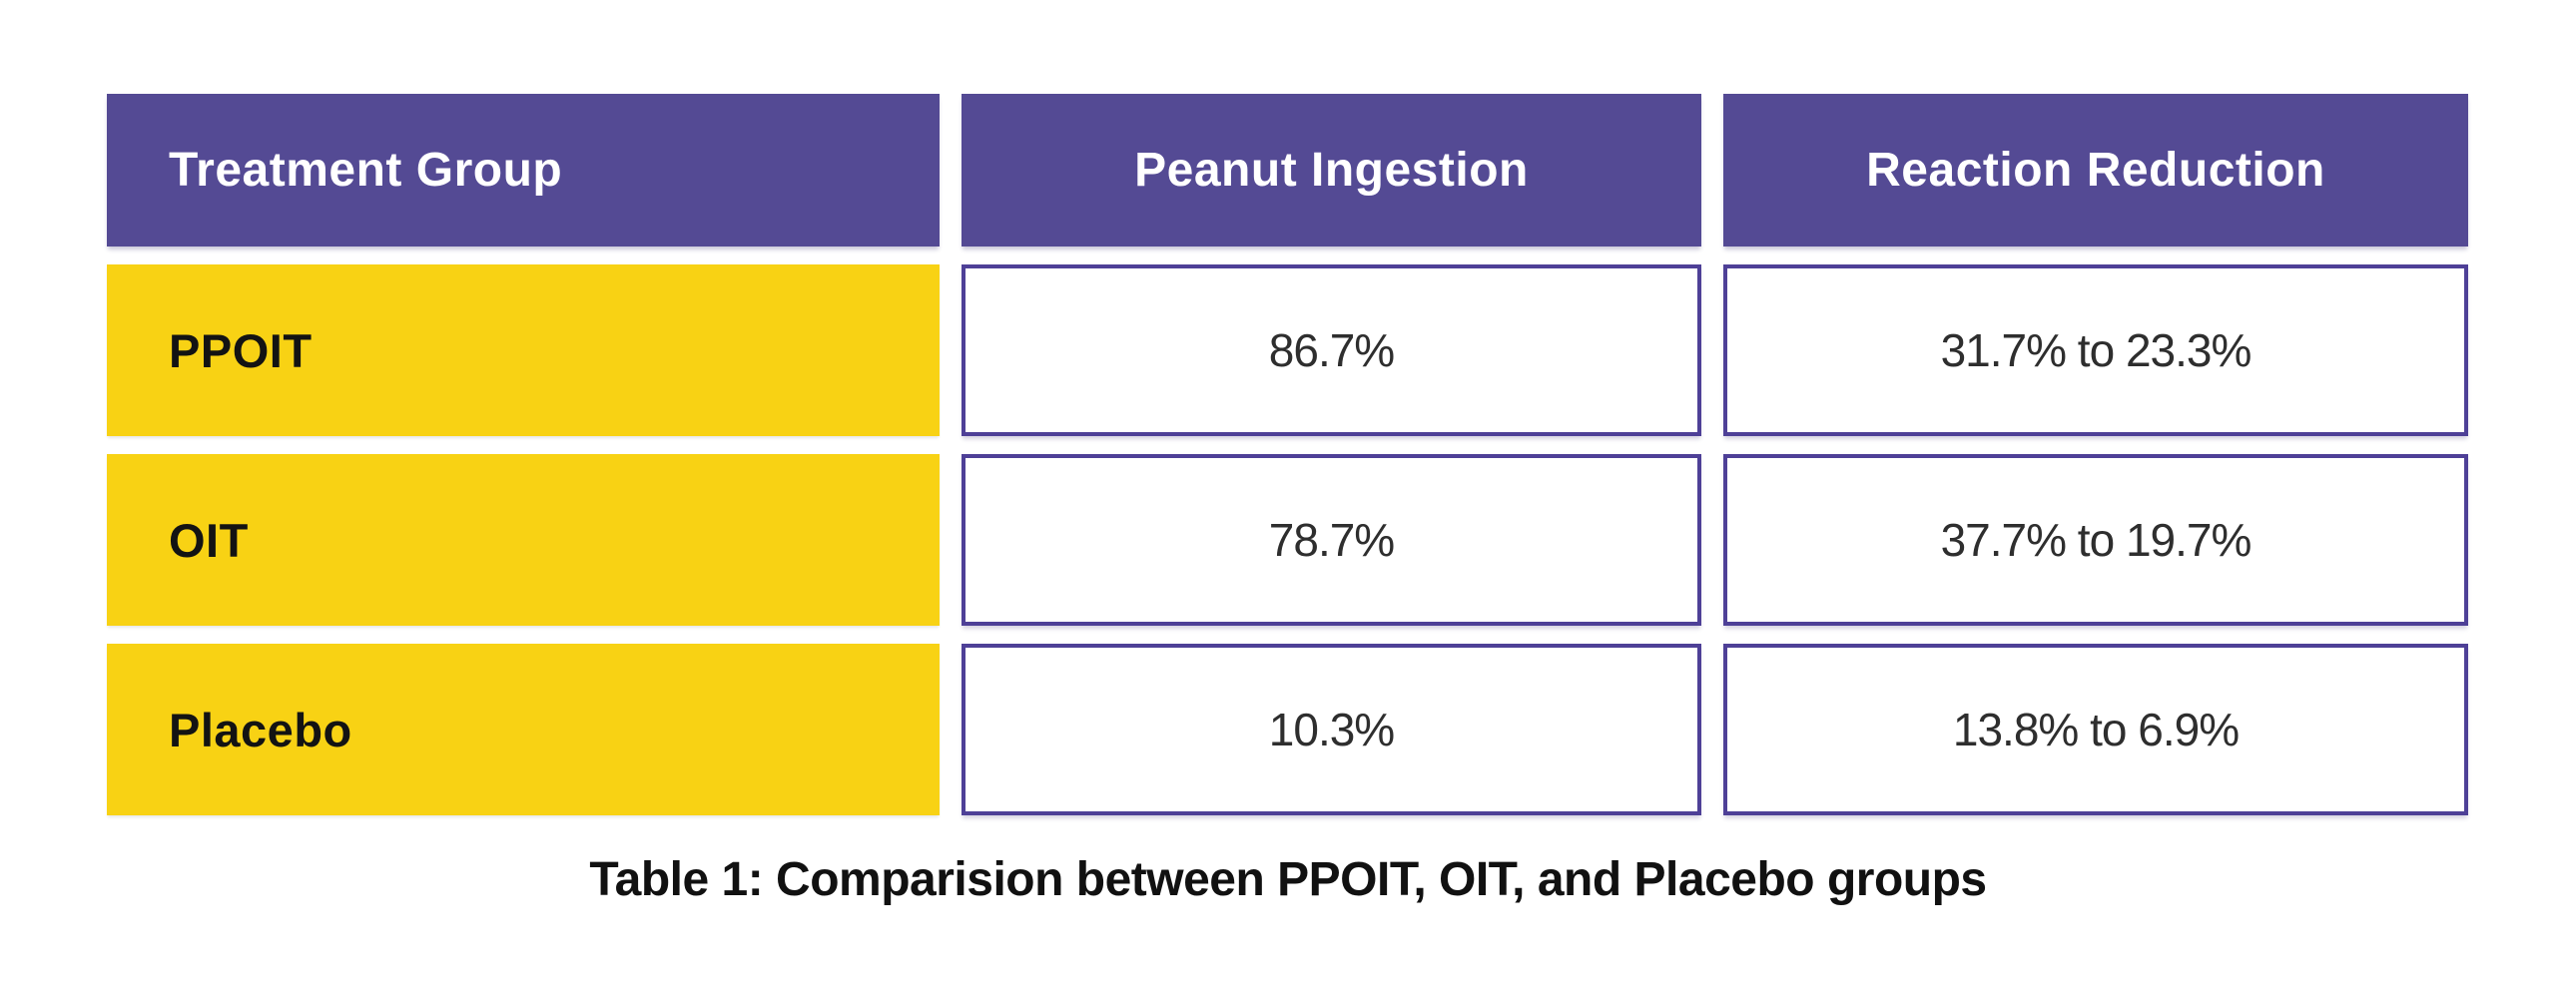 This screenshot has width=2576, height=987. What do you see at coordinates (2095, 729) in the screenshot?
I see `value-placebo-reaction-reduction: 13.8% to 6.9%` at bounding box center [2095, 729].